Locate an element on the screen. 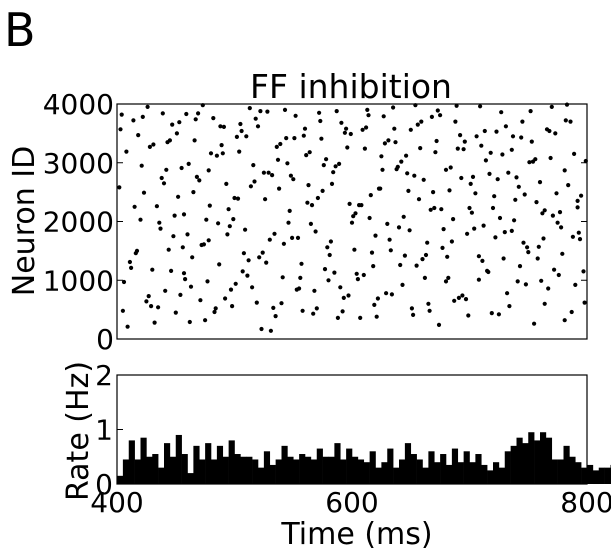 The width and height of the screenshot is (611, 553). rate-y-tick-label: 2 is located at coordinates (104, 375).